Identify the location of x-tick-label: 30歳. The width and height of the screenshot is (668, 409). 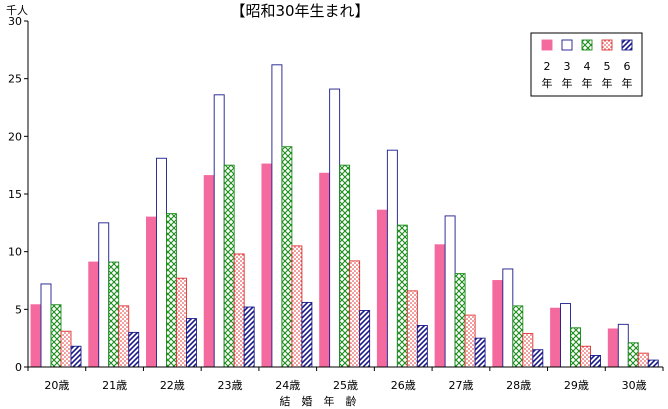
(634, 385).